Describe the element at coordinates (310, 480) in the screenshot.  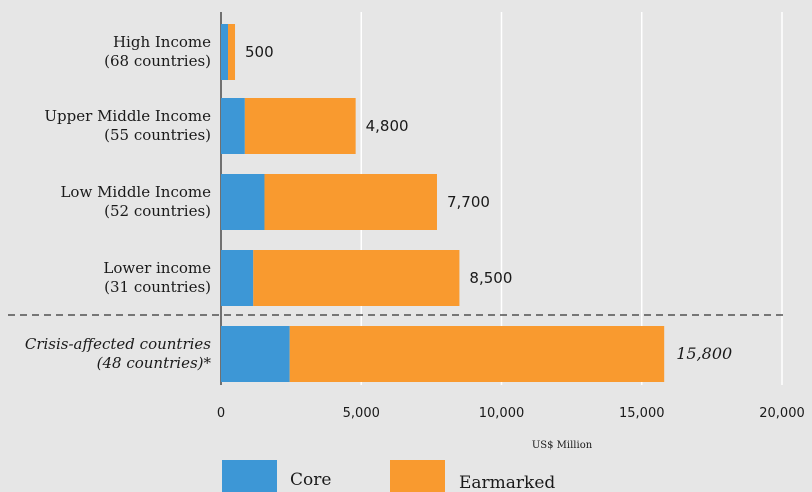
I see `legend-label: Core` at that location.